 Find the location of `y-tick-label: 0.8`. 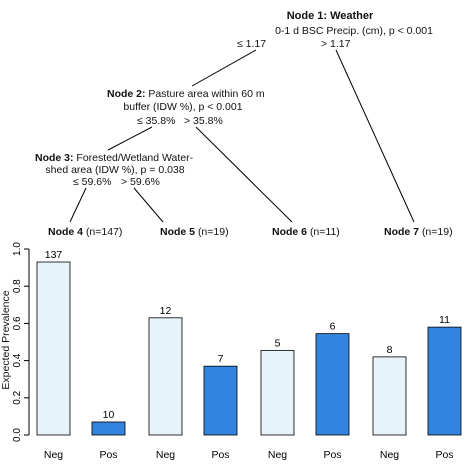

y-tick-label: 0.8 is located at coordinates (17, 286).